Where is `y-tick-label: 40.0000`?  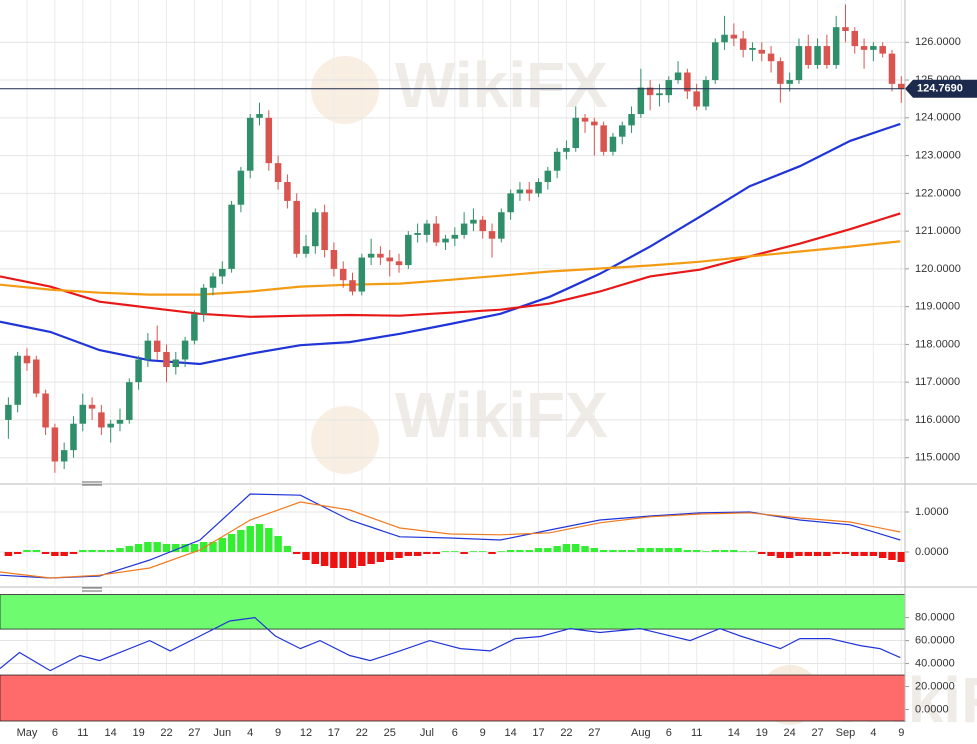 y-tick-label: 40.0000 is located at coordinates (935, 663).